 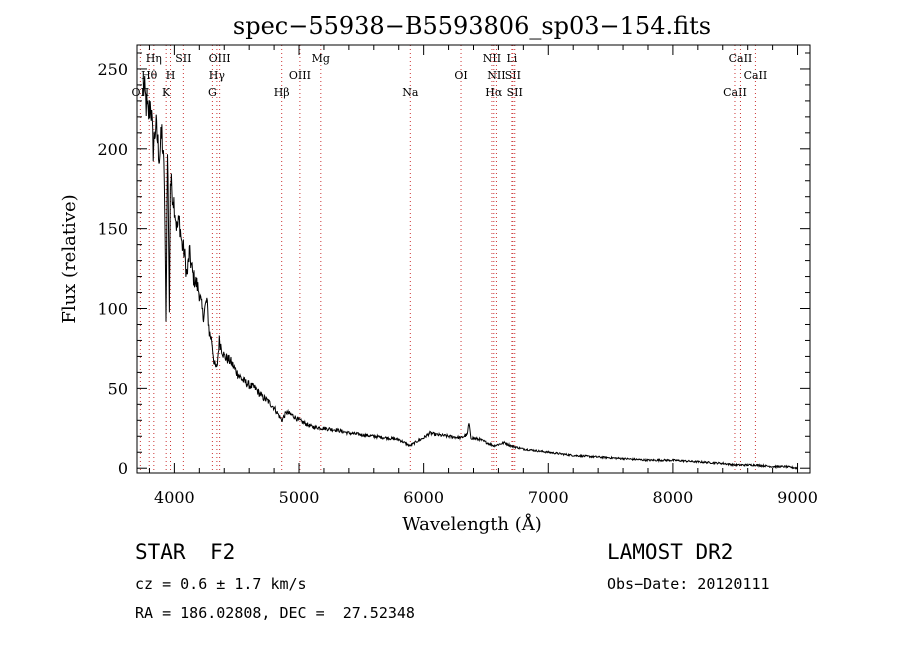 I want to click on line-label-7: Hγ, so click(x=217, y=75).